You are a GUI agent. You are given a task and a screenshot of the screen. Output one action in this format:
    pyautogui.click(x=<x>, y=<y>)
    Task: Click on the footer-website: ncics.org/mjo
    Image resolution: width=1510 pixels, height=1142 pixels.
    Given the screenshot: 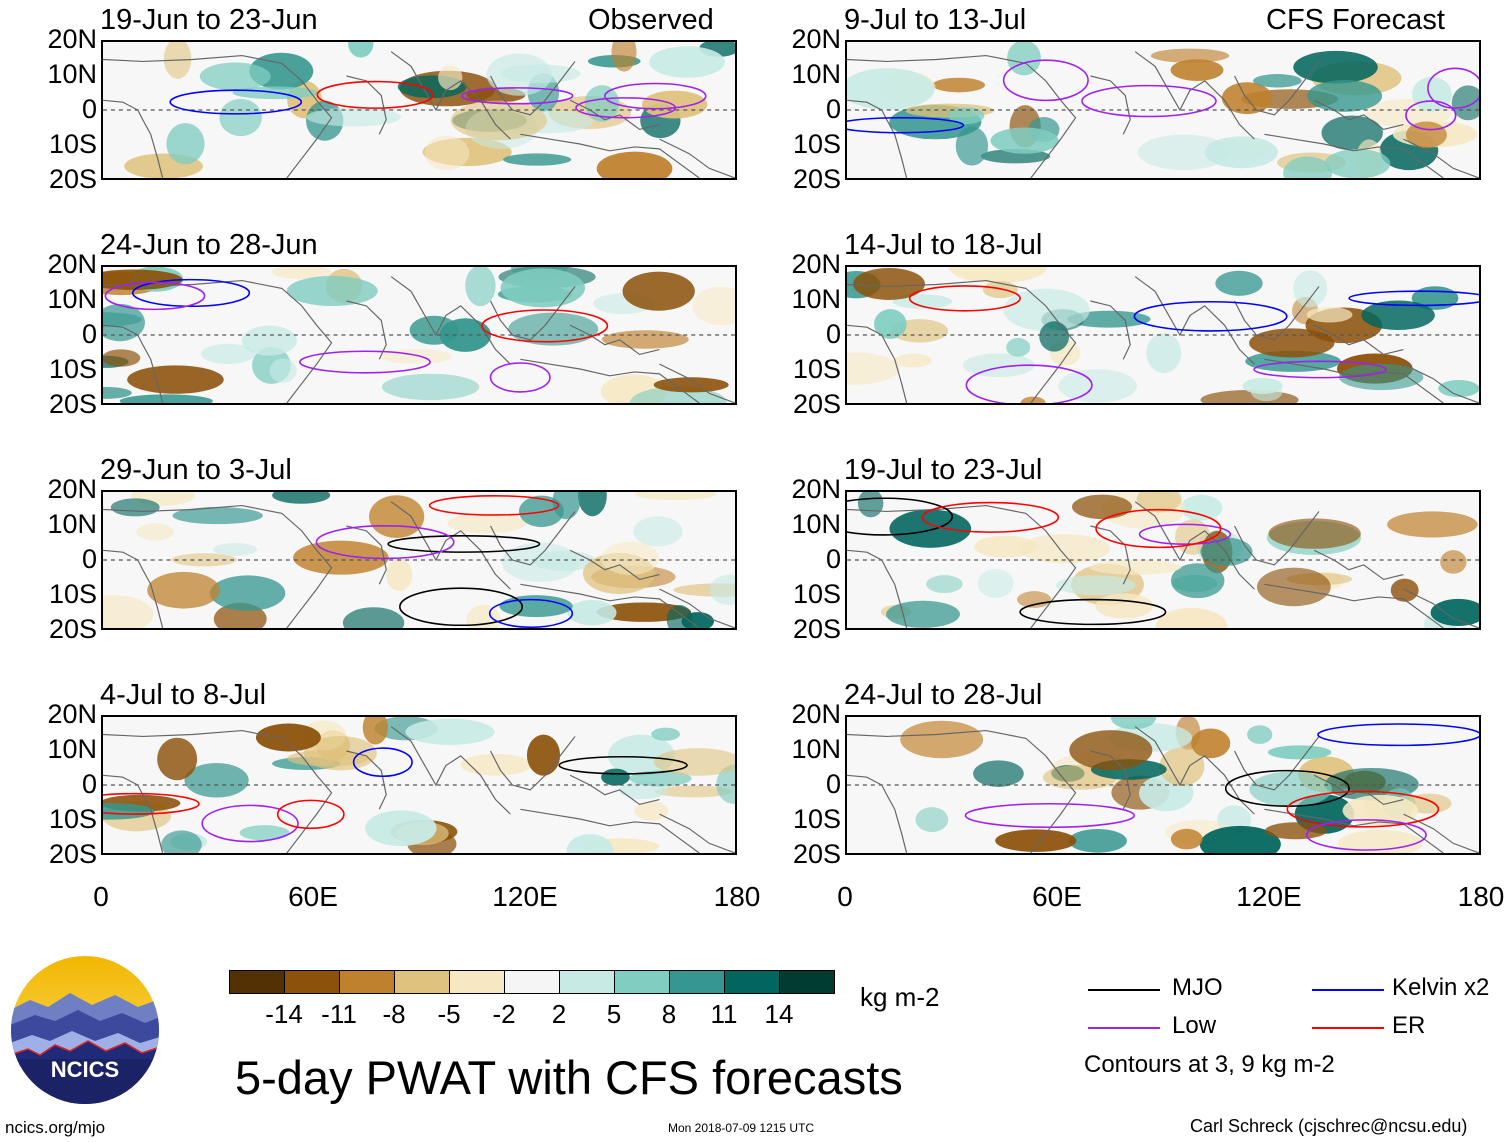 What is the action you would take?
    pyautogui.click(x=55, y=1127)
    